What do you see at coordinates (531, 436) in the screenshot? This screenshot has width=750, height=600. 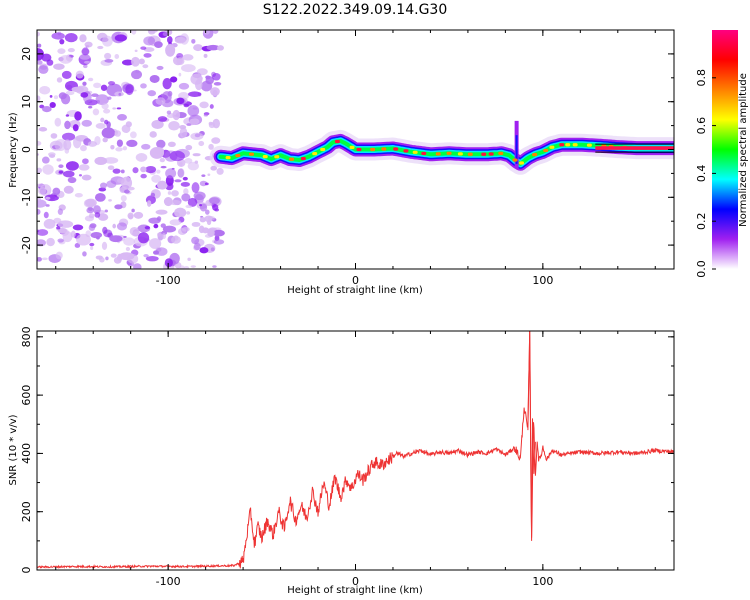 I see `snr-series-spike` at bounding box center [531, 436].